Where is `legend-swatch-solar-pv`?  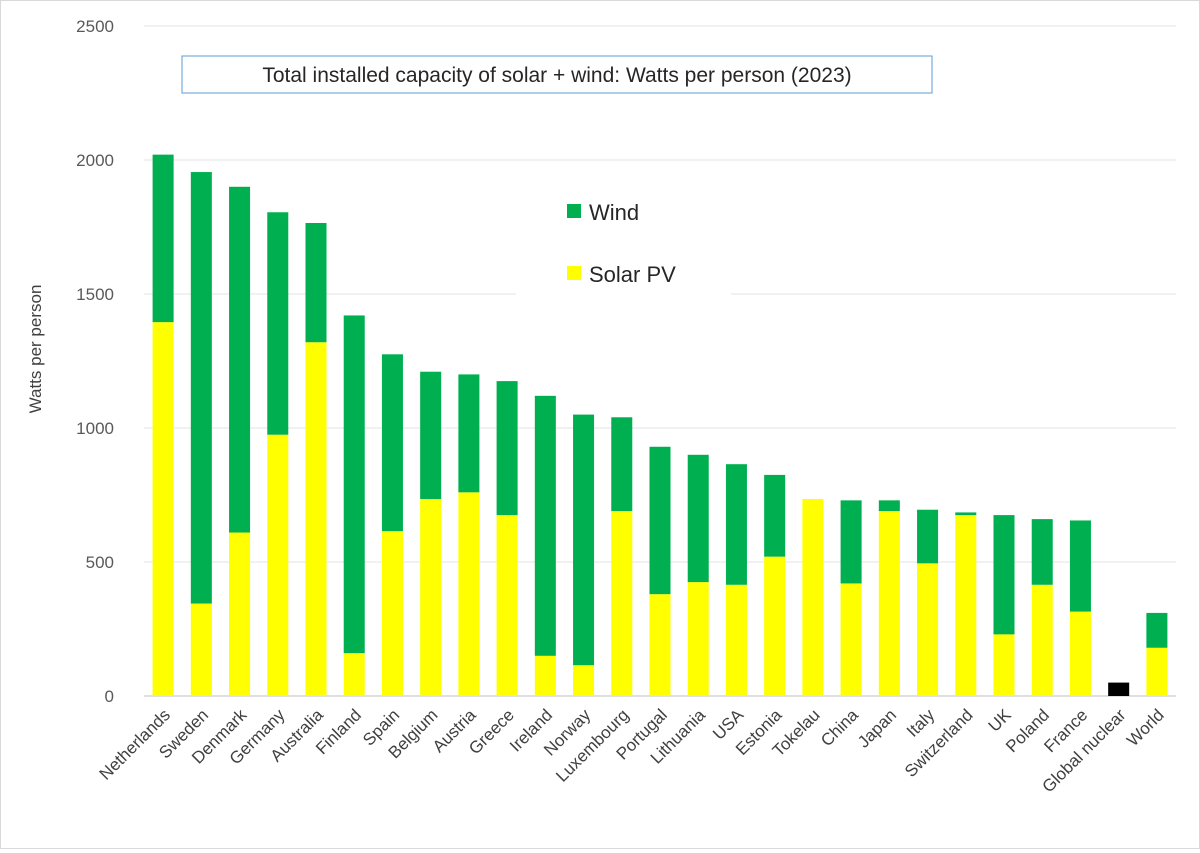 legend-swatch-solar-pv is located at coordinates (574, 273).